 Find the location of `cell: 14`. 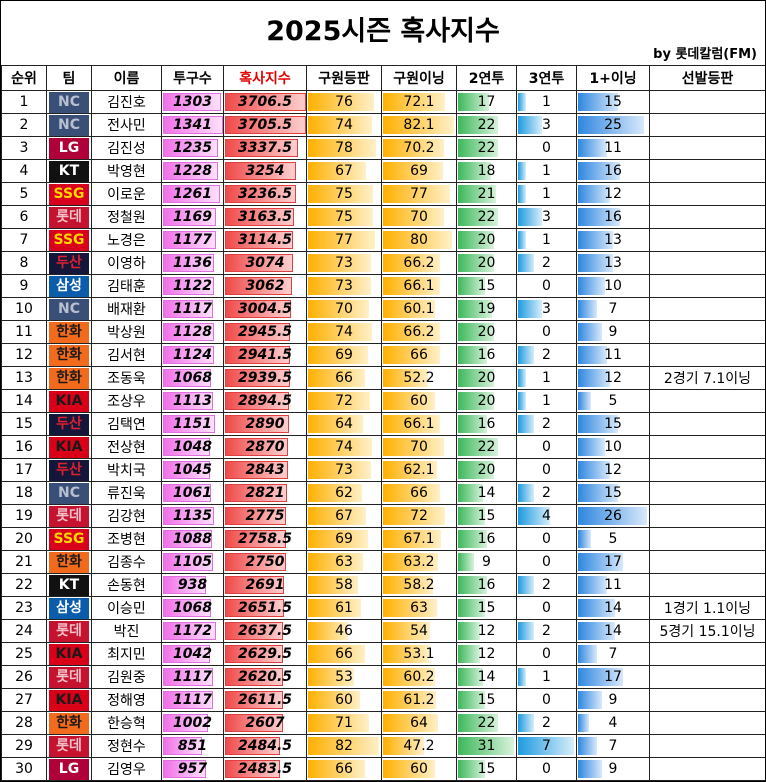

cell: 14 is located at coordinates (613, 631).